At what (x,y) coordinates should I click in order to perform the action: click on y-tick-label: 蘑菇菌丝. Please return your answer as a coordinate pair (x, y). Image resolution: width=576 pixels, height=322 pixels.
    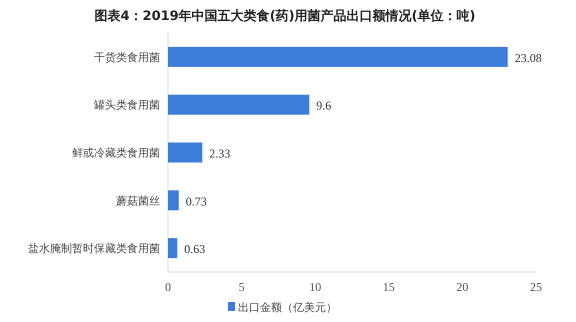
    Looking at the image, I should click on (138, 201).